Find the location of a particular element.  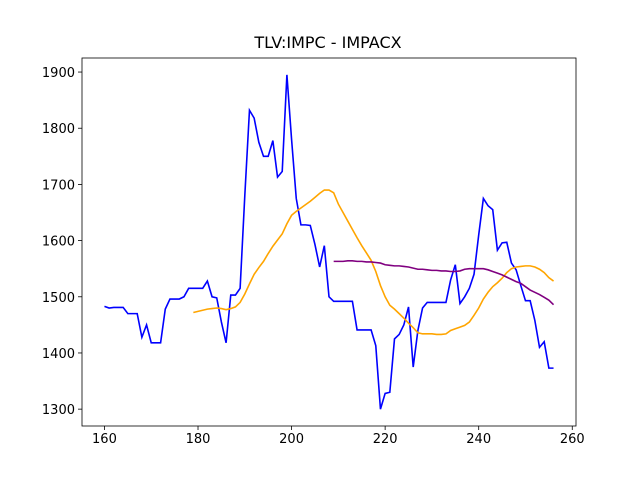

y-tick-label: 1700 is located at coordinates (58, 185).